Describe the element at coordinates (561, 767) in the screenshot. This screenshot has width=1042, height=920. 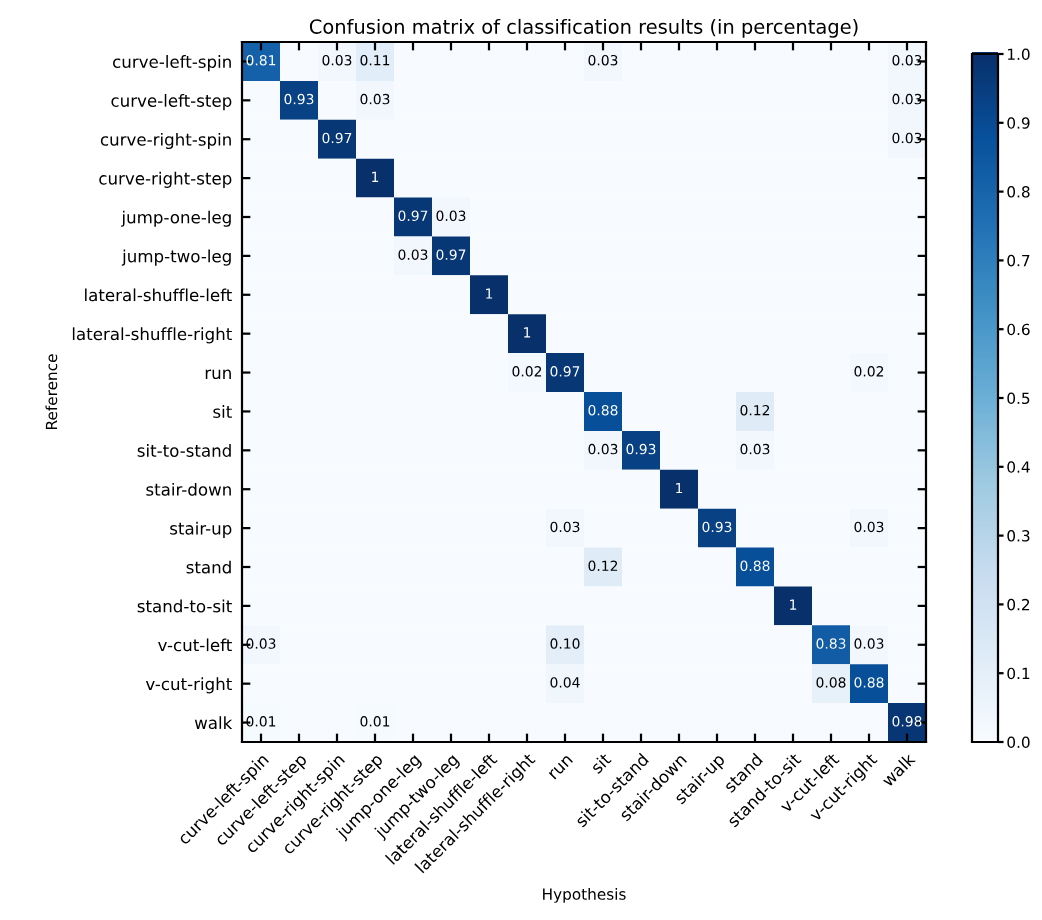
I see `x-tick-label: run` at that location.